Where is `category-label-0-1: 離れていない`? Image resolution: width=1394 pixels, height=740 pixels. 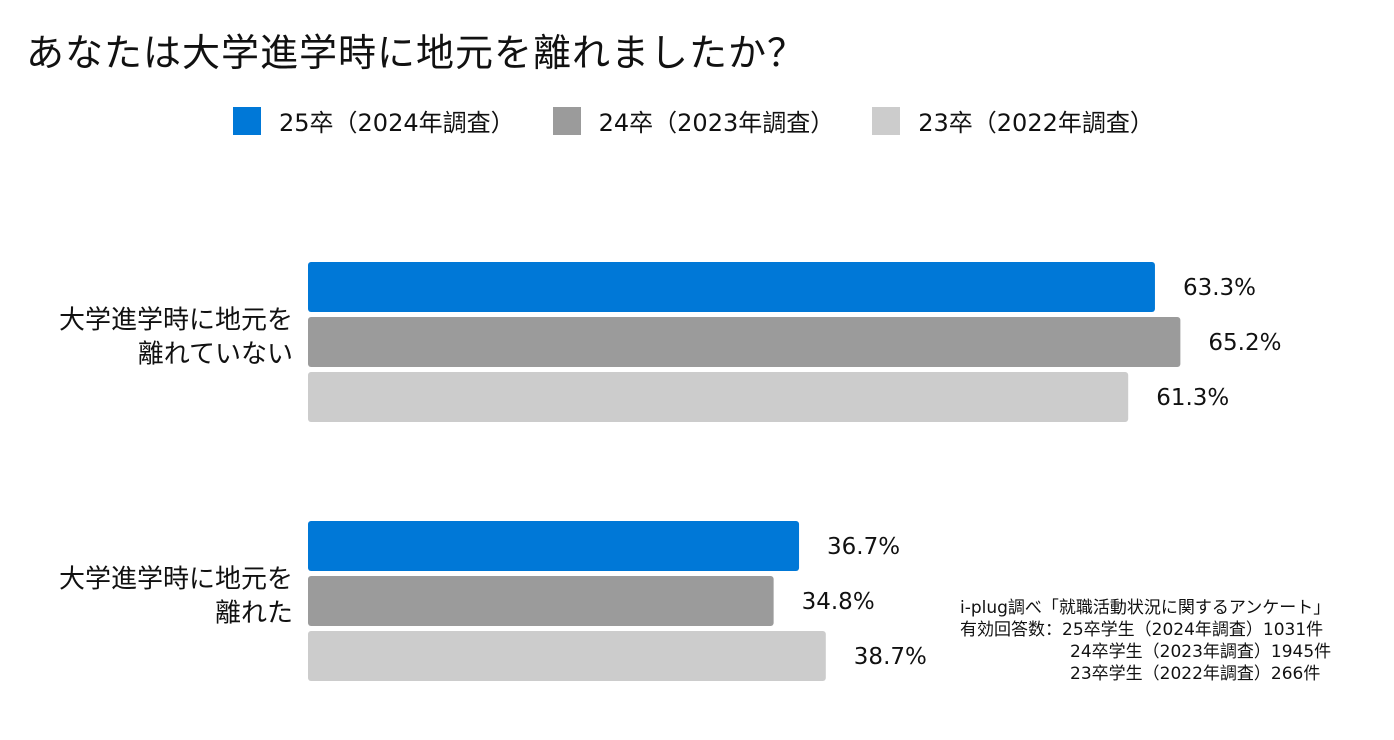
category-label-0-1: 離れていない is located at coordinates (215, 355).